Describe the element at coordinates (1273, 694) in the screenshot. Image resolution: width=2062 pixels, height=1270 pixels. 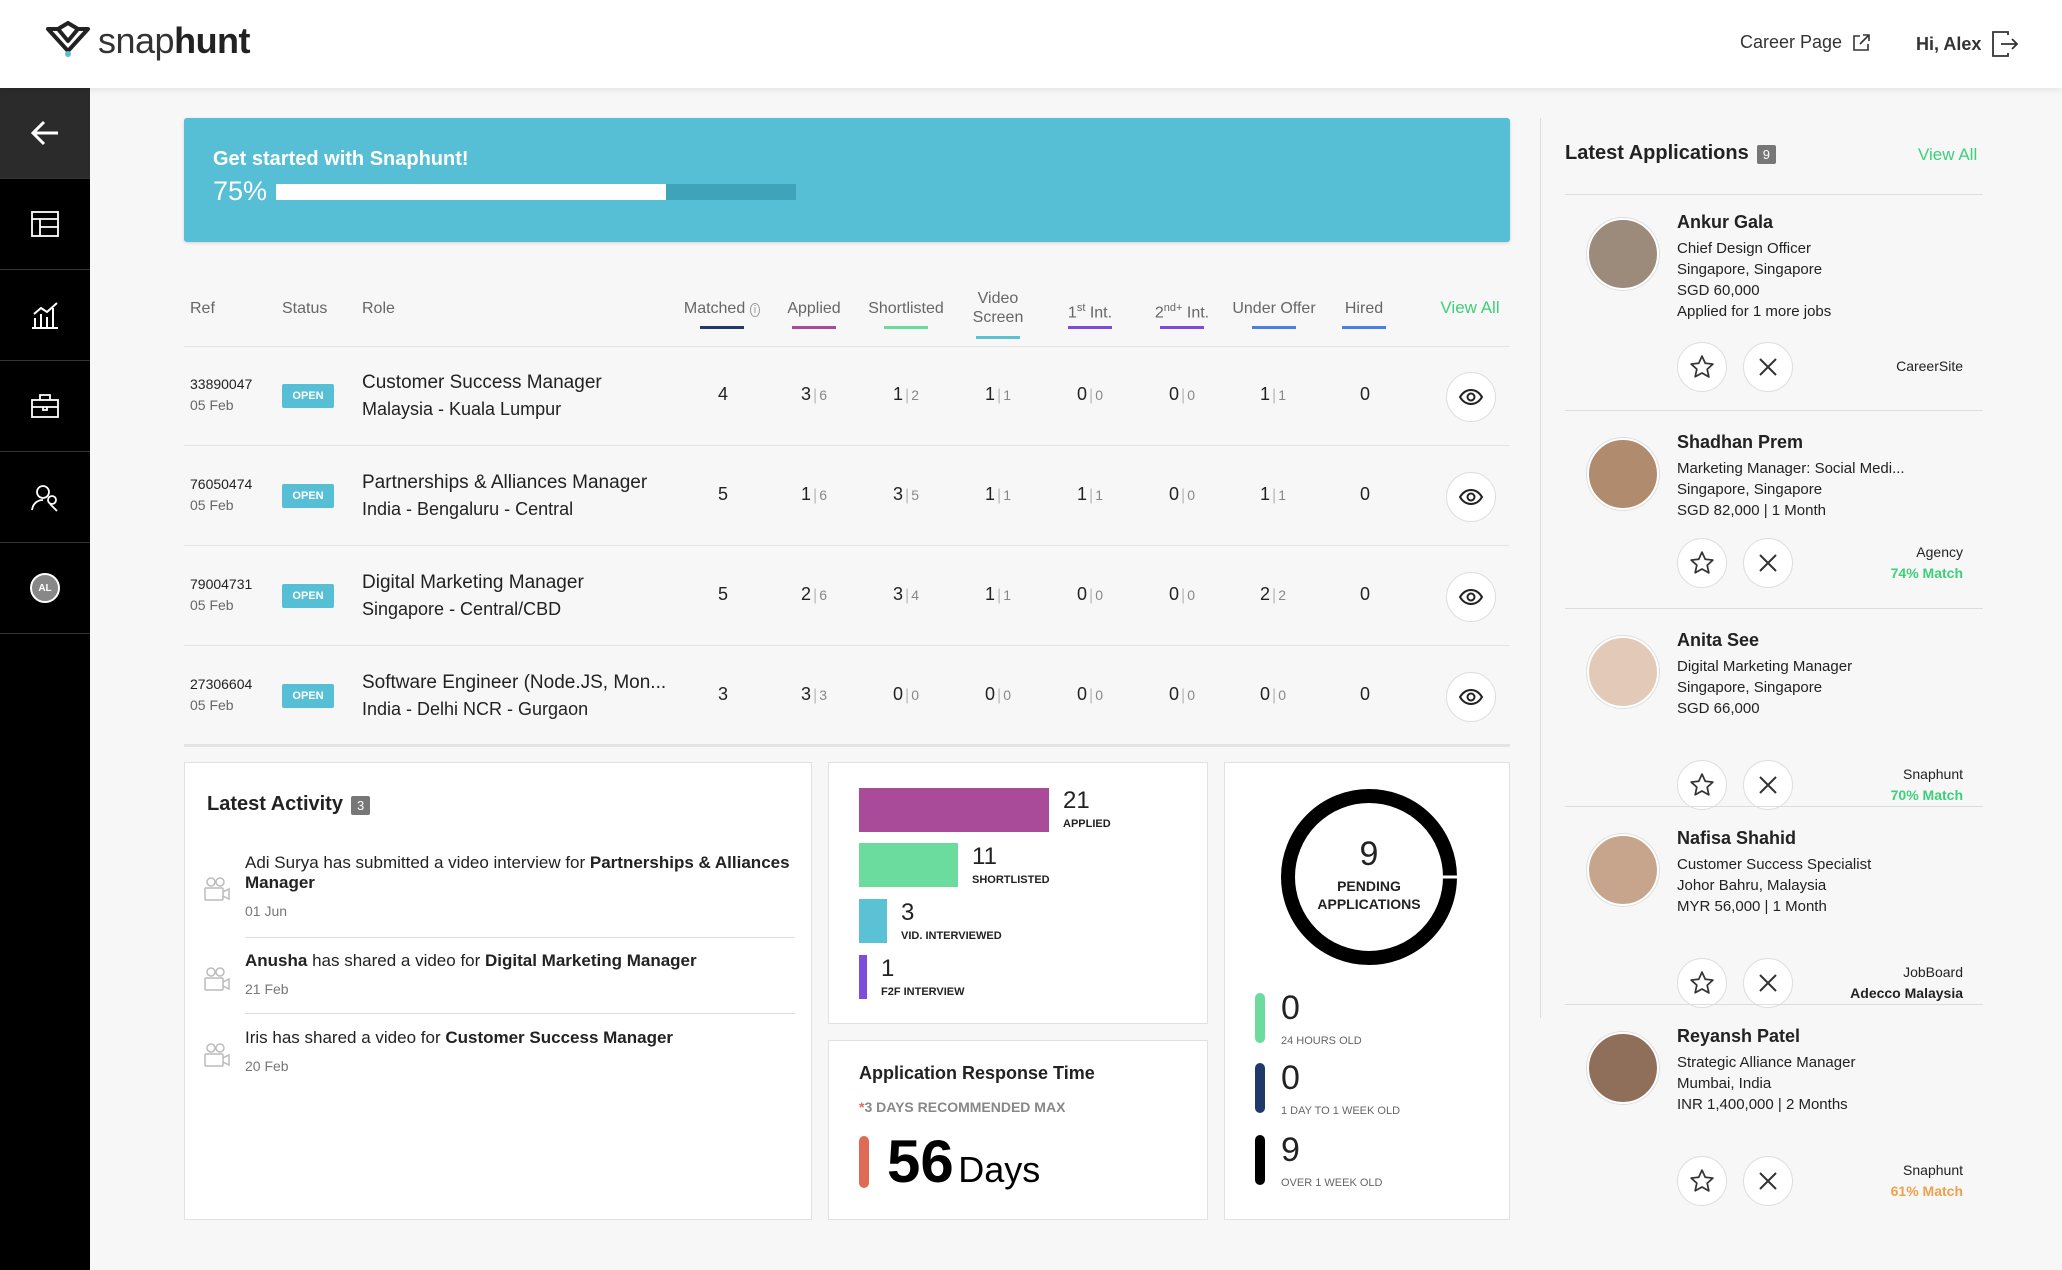
I see `job-count-offer: 0 | 0` at that location.